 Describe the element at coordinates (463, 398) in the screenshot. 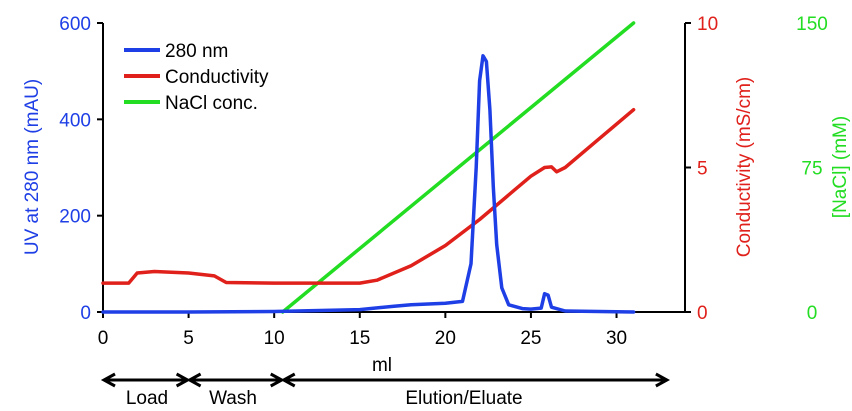

I see `phase-label-elution: Elution/Eluate` at that location.